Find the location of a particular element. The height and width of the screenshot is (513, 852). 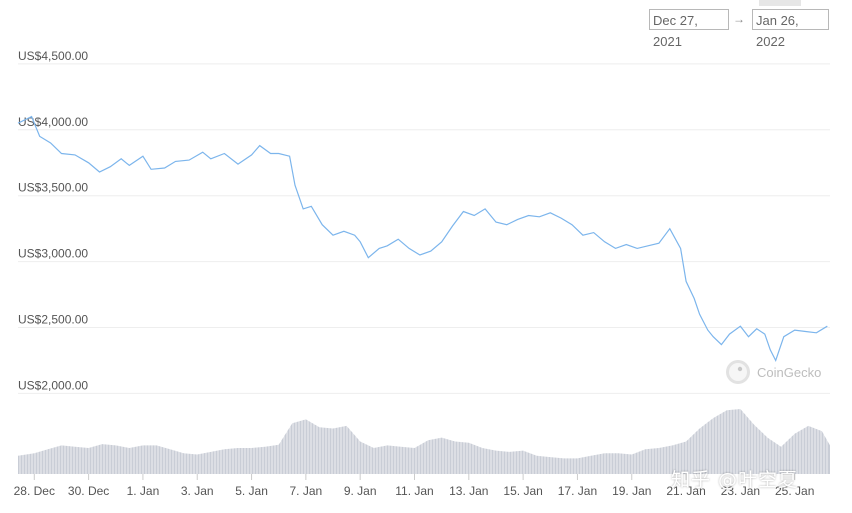

x-tick-label: 21. Jan is located at coordinates (685, 491).